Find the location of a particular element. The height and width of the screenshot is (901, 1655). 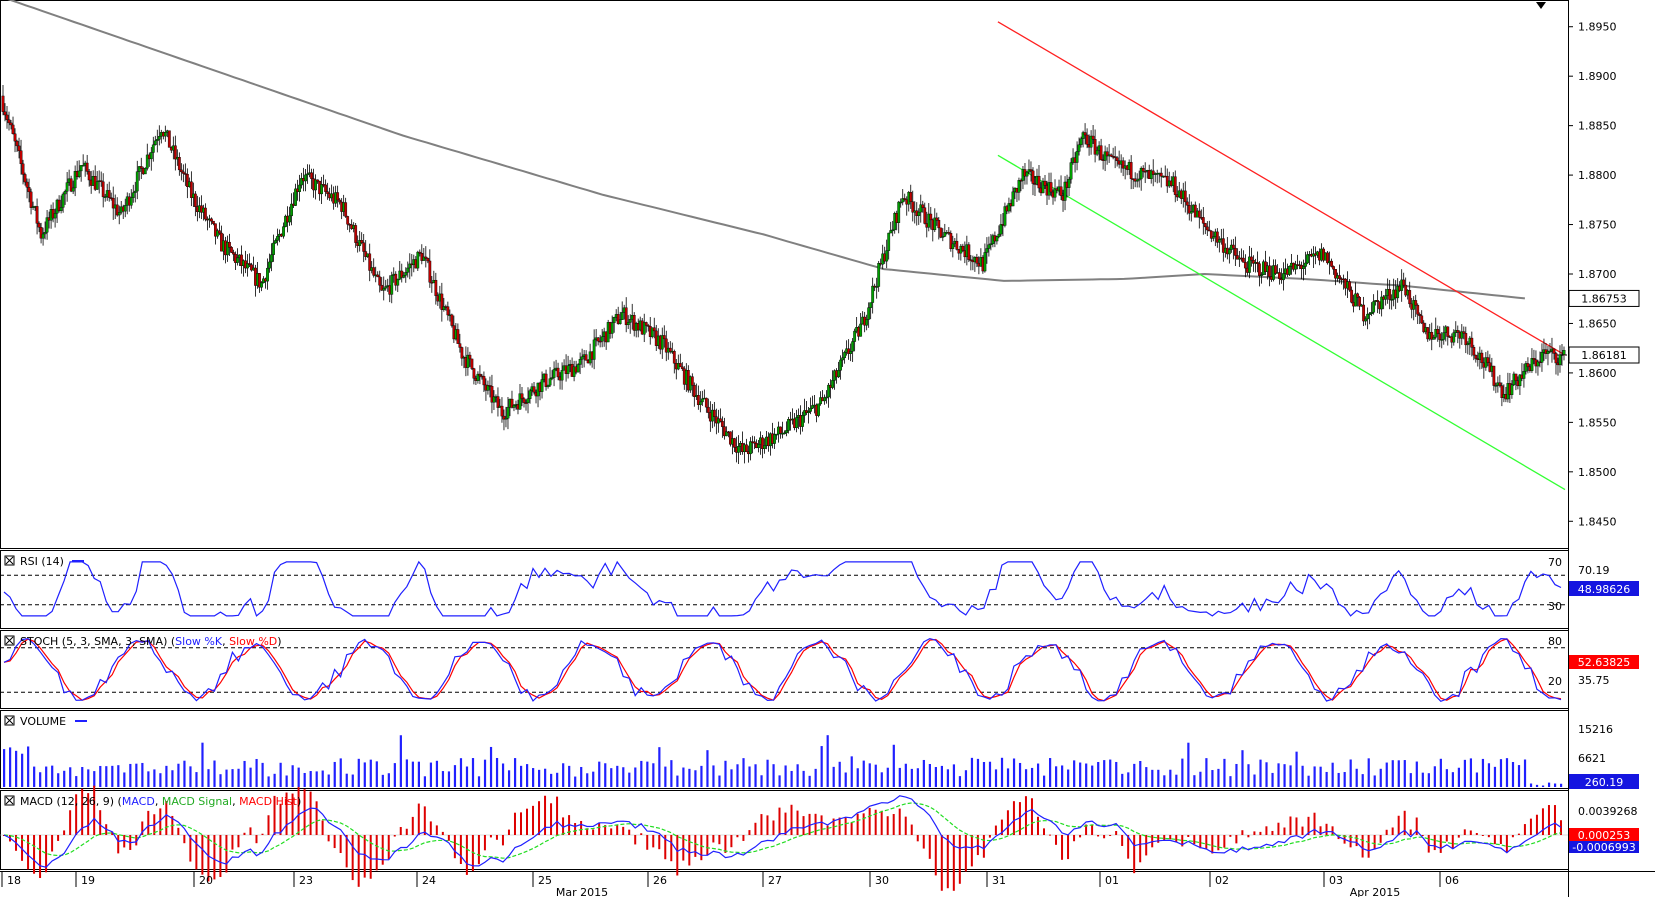

ma-value-badge-box is located at coordinates (1604, 298).